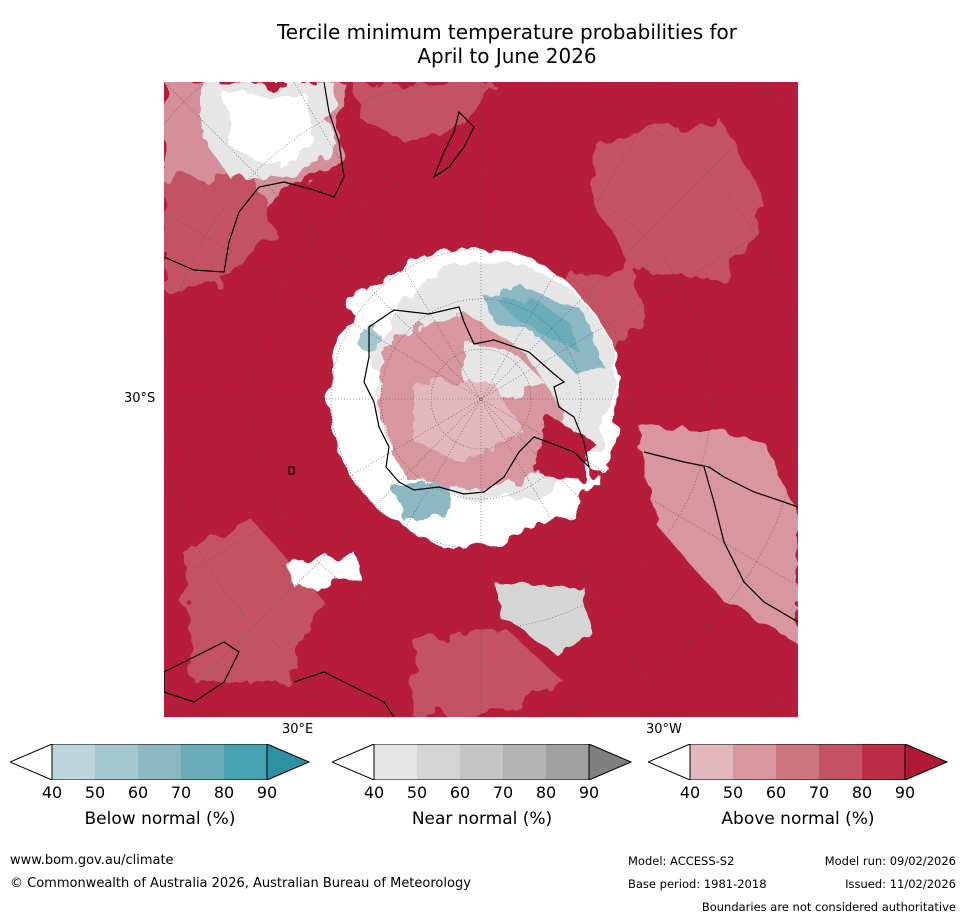 This screenshot has height=919, width=965. Describe the element at coordinates (374, 792) in the screenshot. I see `near-tick: 40` at that location.